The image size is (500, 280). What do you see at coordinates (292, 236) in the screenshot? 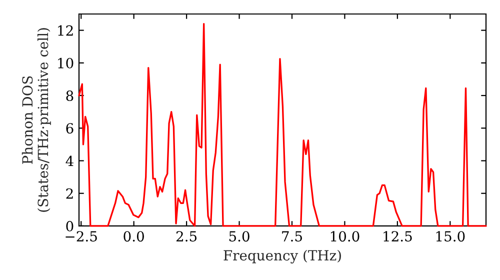
I see `x-tick-label: 7.5` at bounding box center [292, 236].